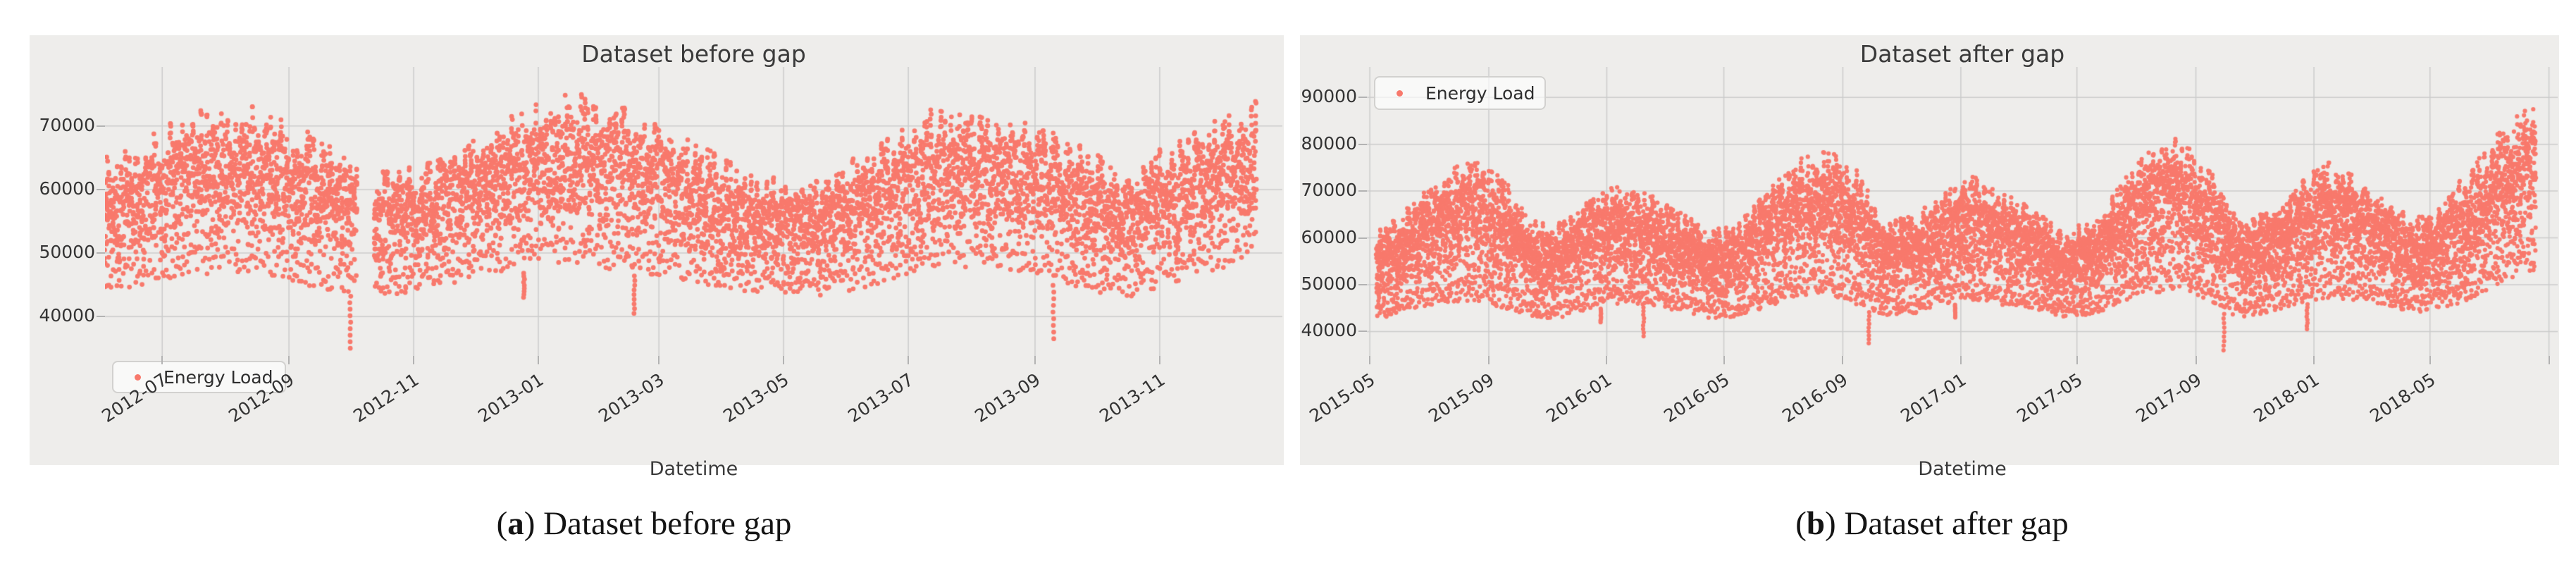 Image resolution: width=2576 pixels, height=568 pixels. Describe the element at coordinates (1947, 523) in the screenshot. I see `caption-text: ) Dataset after gap` at that location.